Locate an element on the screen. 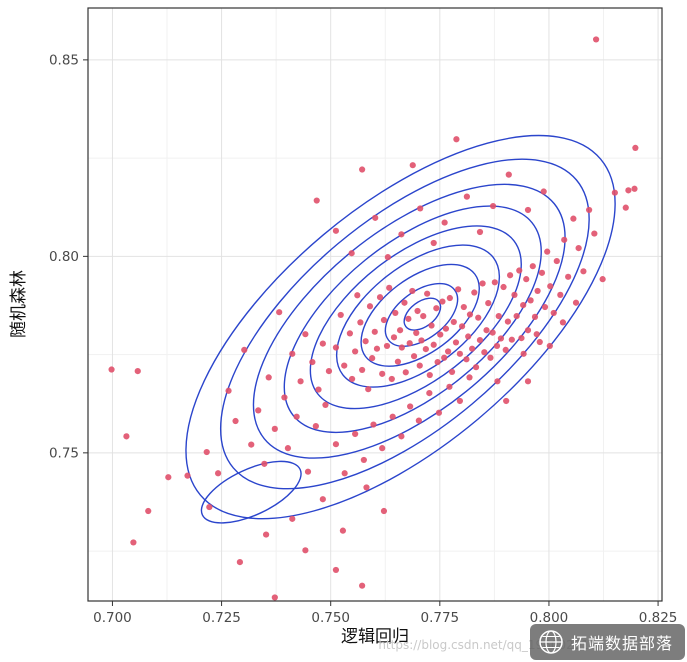  x-tick-label: 0.750 is located at coordinates (330, 618).